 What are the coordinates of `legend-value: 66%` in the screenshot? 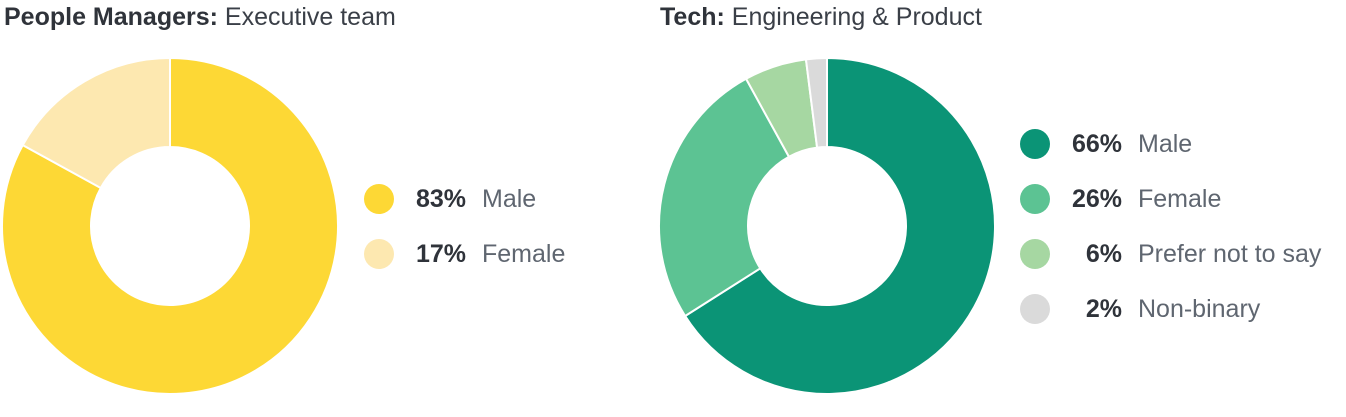 It's located at (1096, 144).